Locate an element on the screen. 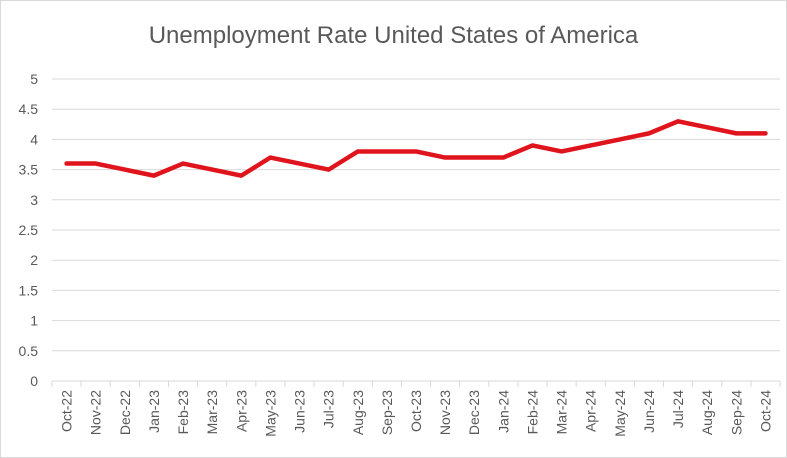  x-tick-label: Apr-24 is located at coordinates (591, 411).